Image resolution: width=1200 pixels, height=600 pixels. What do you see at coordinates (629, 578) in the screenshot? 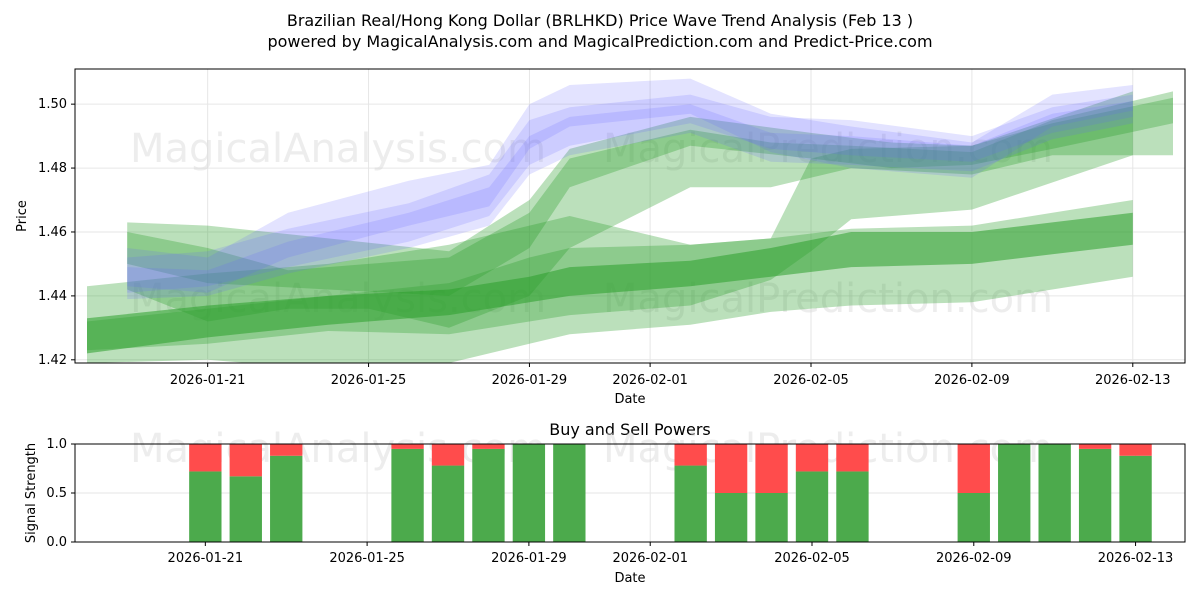
I see `signal-x-axis-label: Date` at bounding box center [629, 578].